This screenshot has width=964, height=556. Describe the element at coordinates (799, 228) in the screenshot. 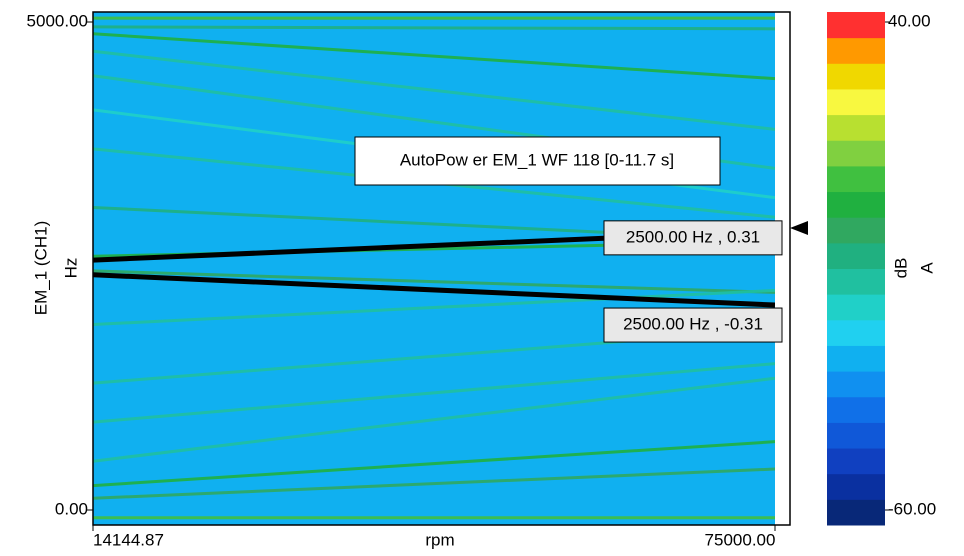

I see `cursor-marker` at that location.